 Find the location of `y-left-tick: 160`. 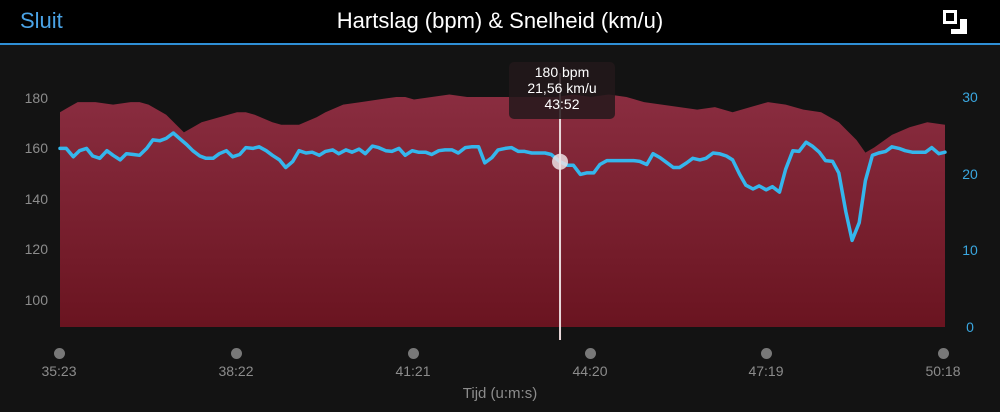

y-left-tick: 160 is located at coordinates (36, 148).